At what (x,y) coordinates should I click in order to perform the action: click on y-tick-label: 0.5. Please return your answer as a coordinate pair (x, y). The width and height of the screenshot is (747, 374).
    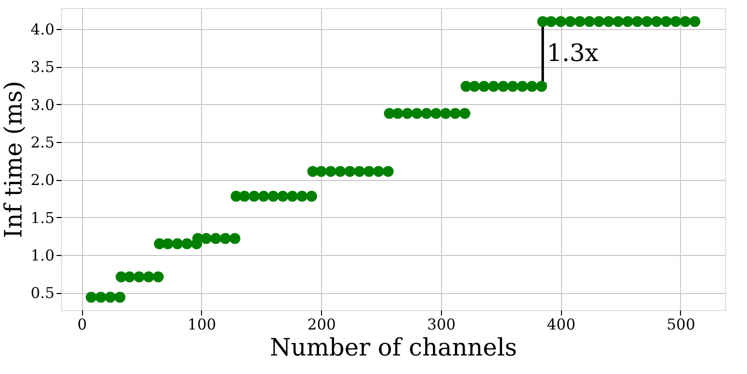
    Looking at the image, I should click on (42, 293).